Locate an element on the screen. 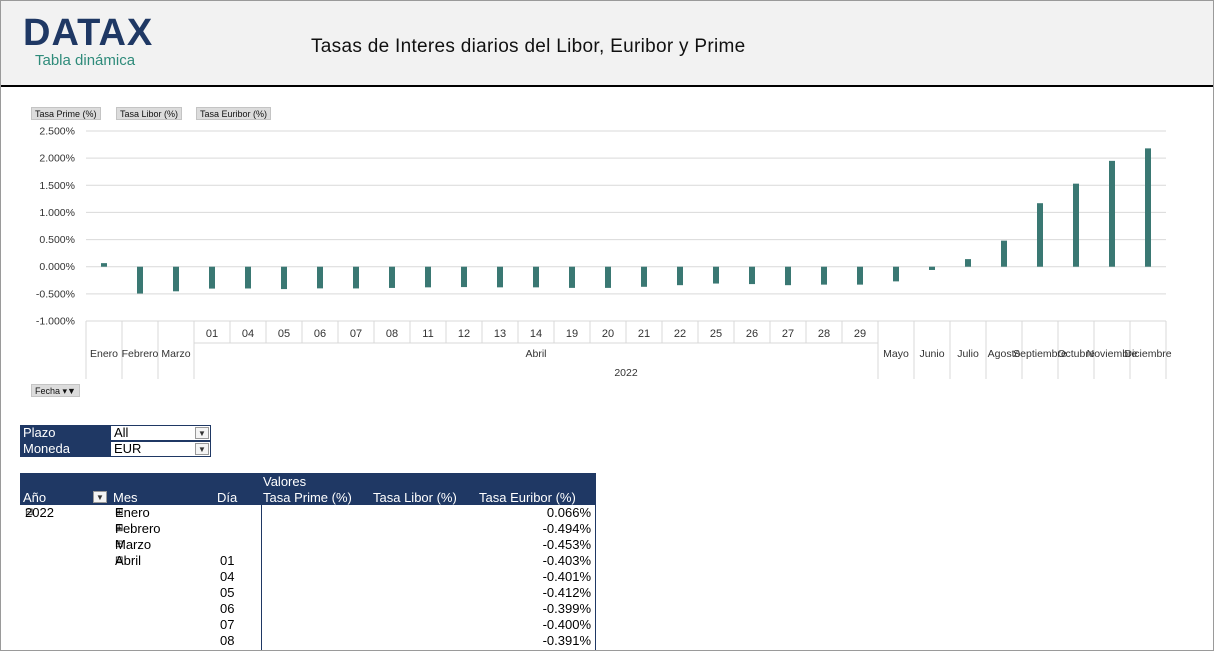 The image size is (1214, 651). y-tick-label: -1.000% is located at coordinates (55, 322).